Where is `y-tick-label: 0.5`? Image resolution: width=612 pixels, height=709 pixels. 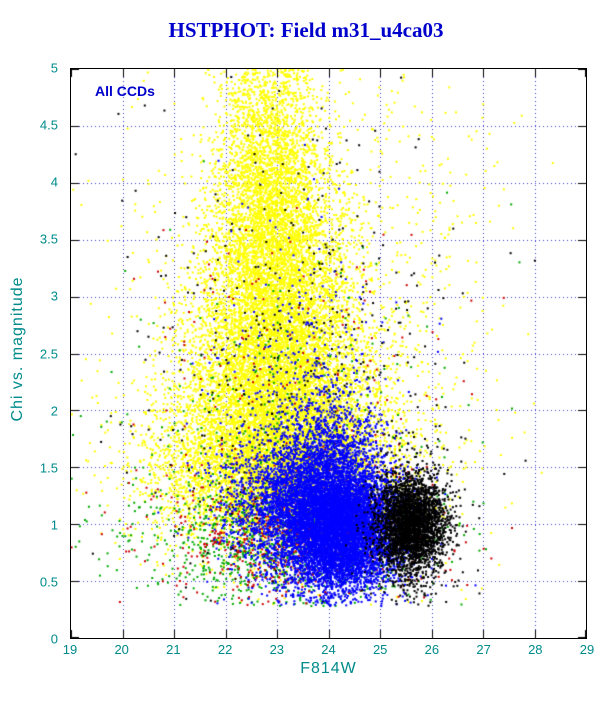 y-tick-label: 0.5 is located at coordinates (48, 582).